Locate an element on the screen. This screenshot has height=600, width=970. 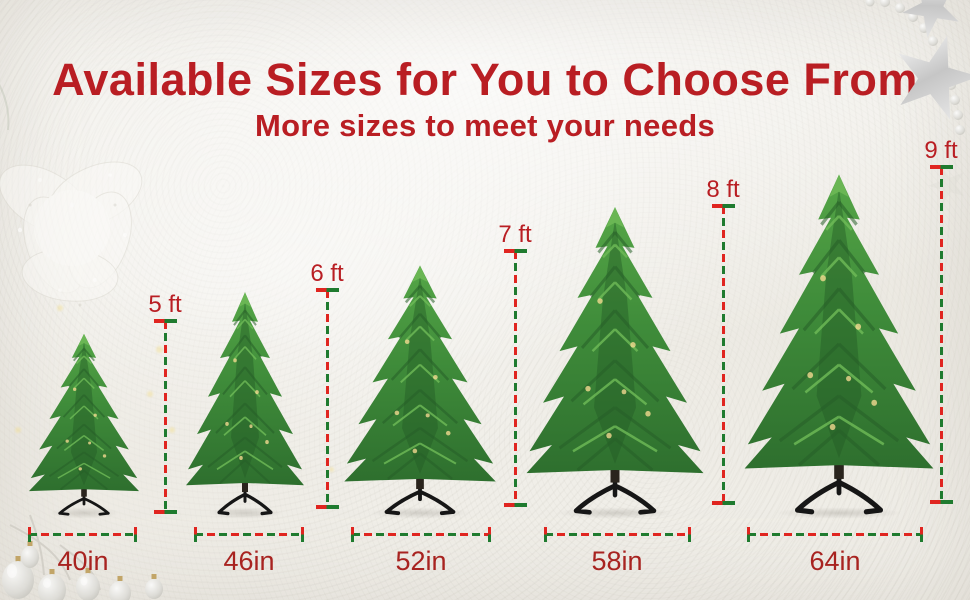
christmas-tree-7ft is located at coordinates (420, 389).